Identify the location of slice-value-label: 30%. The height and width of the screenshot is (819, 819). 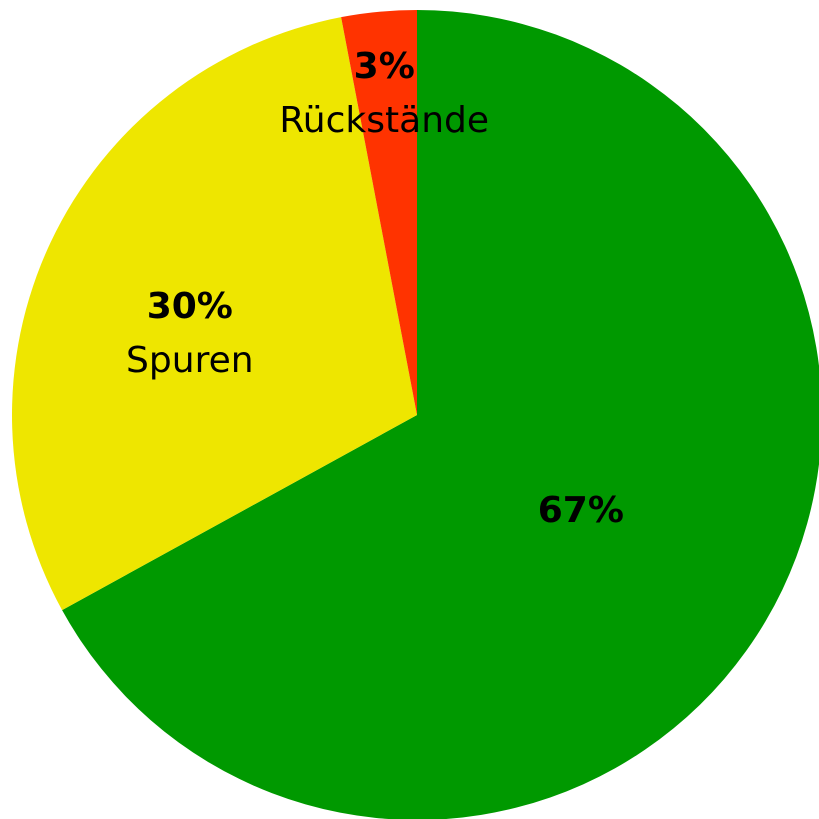
(190, 306).